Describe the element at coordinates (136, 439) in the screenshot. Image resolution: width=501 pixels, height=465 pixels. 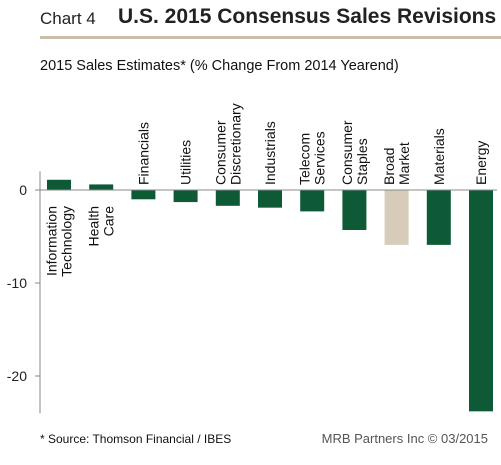
I see `source-note: * Source: Thomson Financial / IBES` at that location.